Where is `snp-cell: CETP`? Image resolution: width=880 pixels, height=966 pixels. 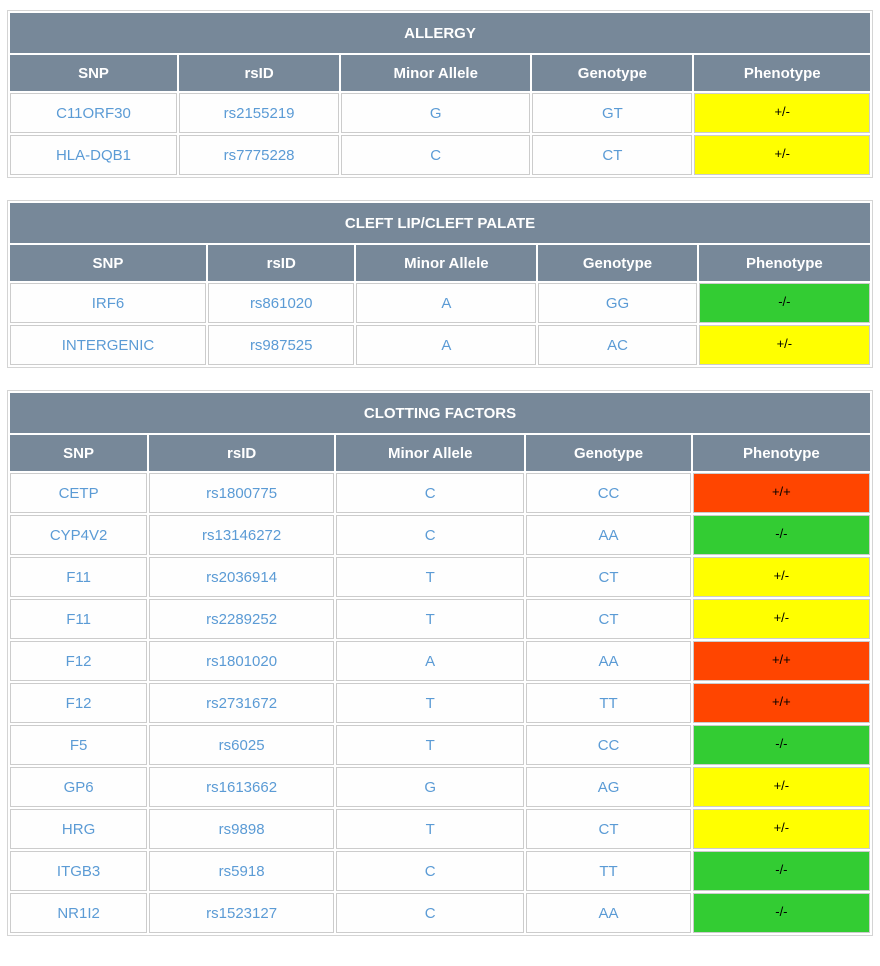
snp-cell: CETP is located at coordinates (79, 493).